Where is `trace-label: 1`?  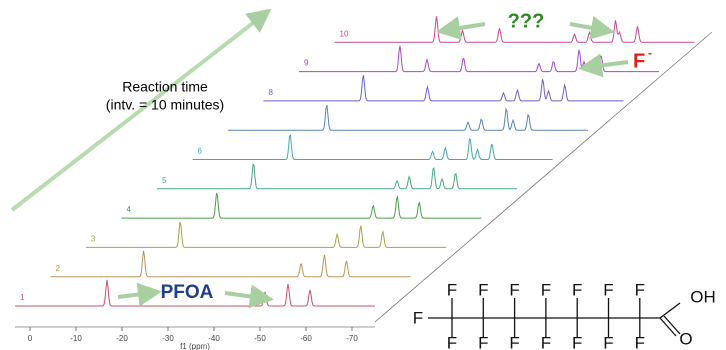 trace-label: 1 is located at coordinates (22, 297).